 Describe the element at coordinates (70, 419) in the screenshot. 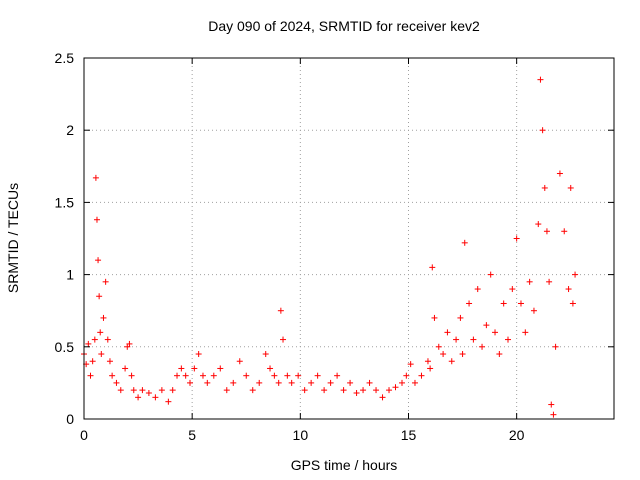

I see `y-tick-label: 0` at that location.